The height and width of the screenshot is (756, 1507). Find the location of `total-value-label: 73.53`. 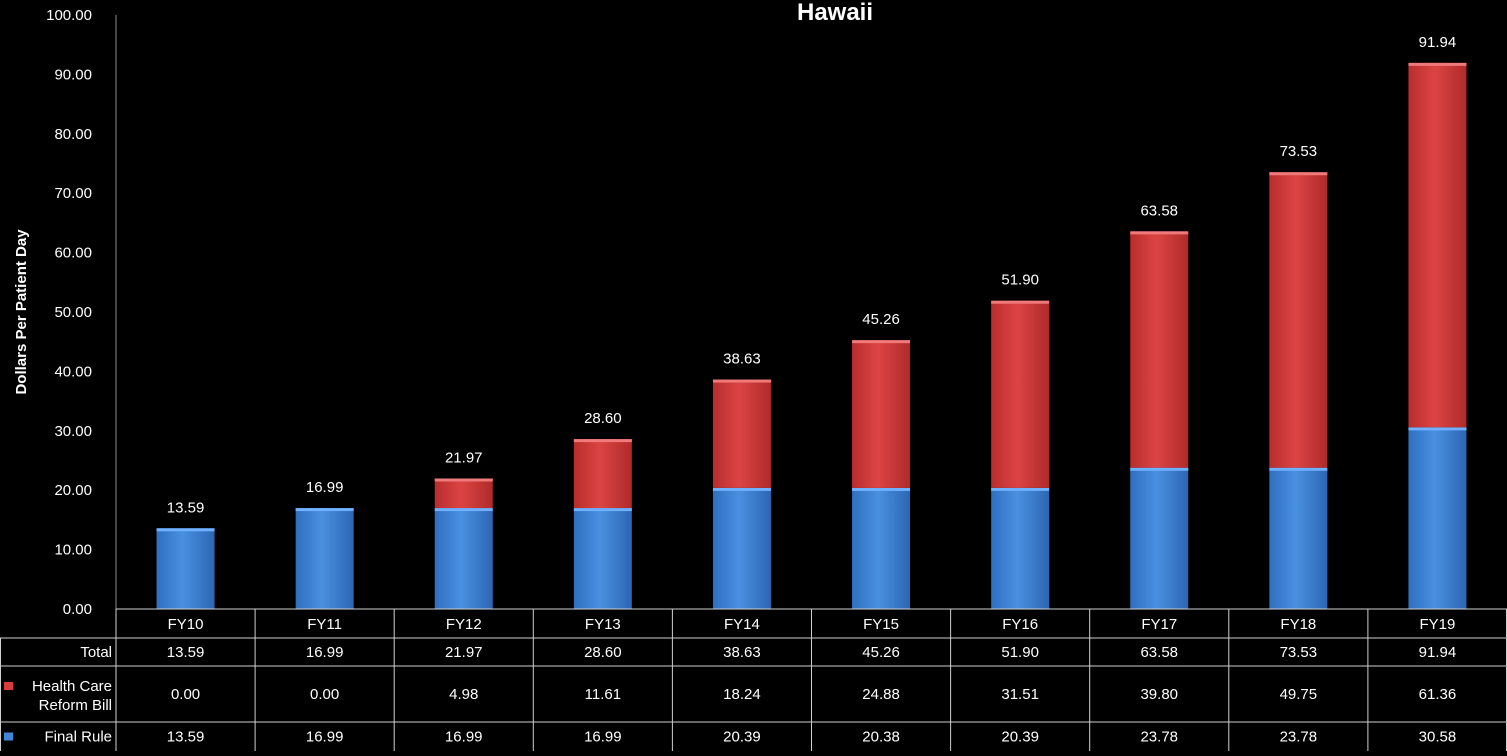

total-value-label: 73.53 is located at coordinates (1299, 151).